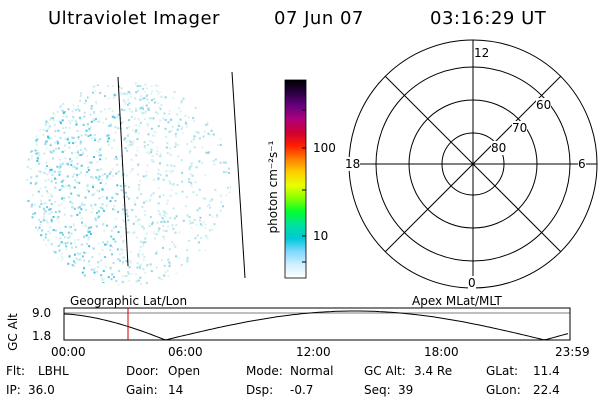  Describe the element at coordinates (499, 148) in the screenshot. I see `mlat-label-80: 80` at that location.